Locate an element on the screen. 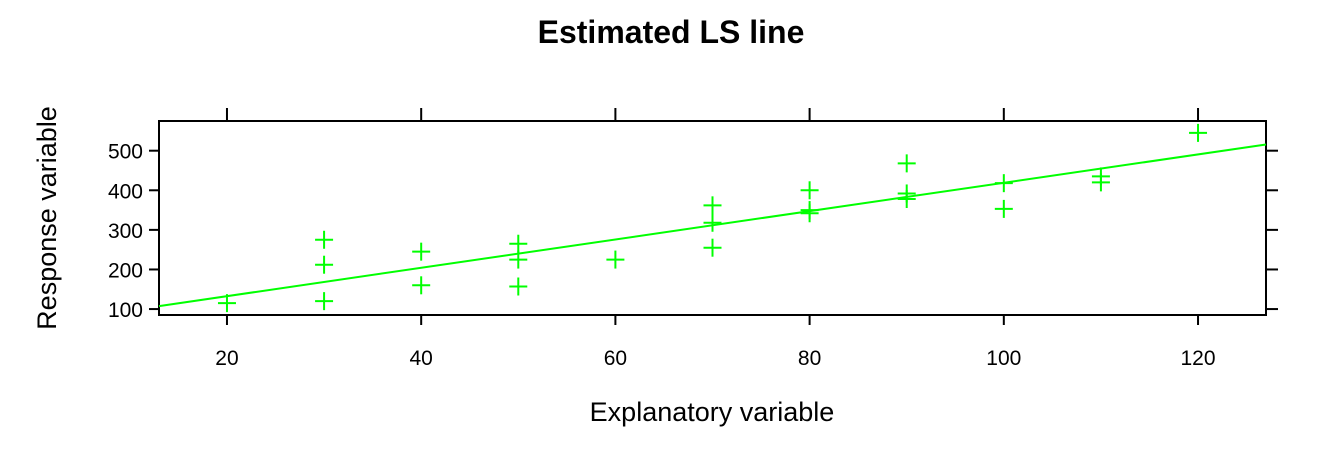  y-tick-label: 500 is located at coordinates (125, 152).